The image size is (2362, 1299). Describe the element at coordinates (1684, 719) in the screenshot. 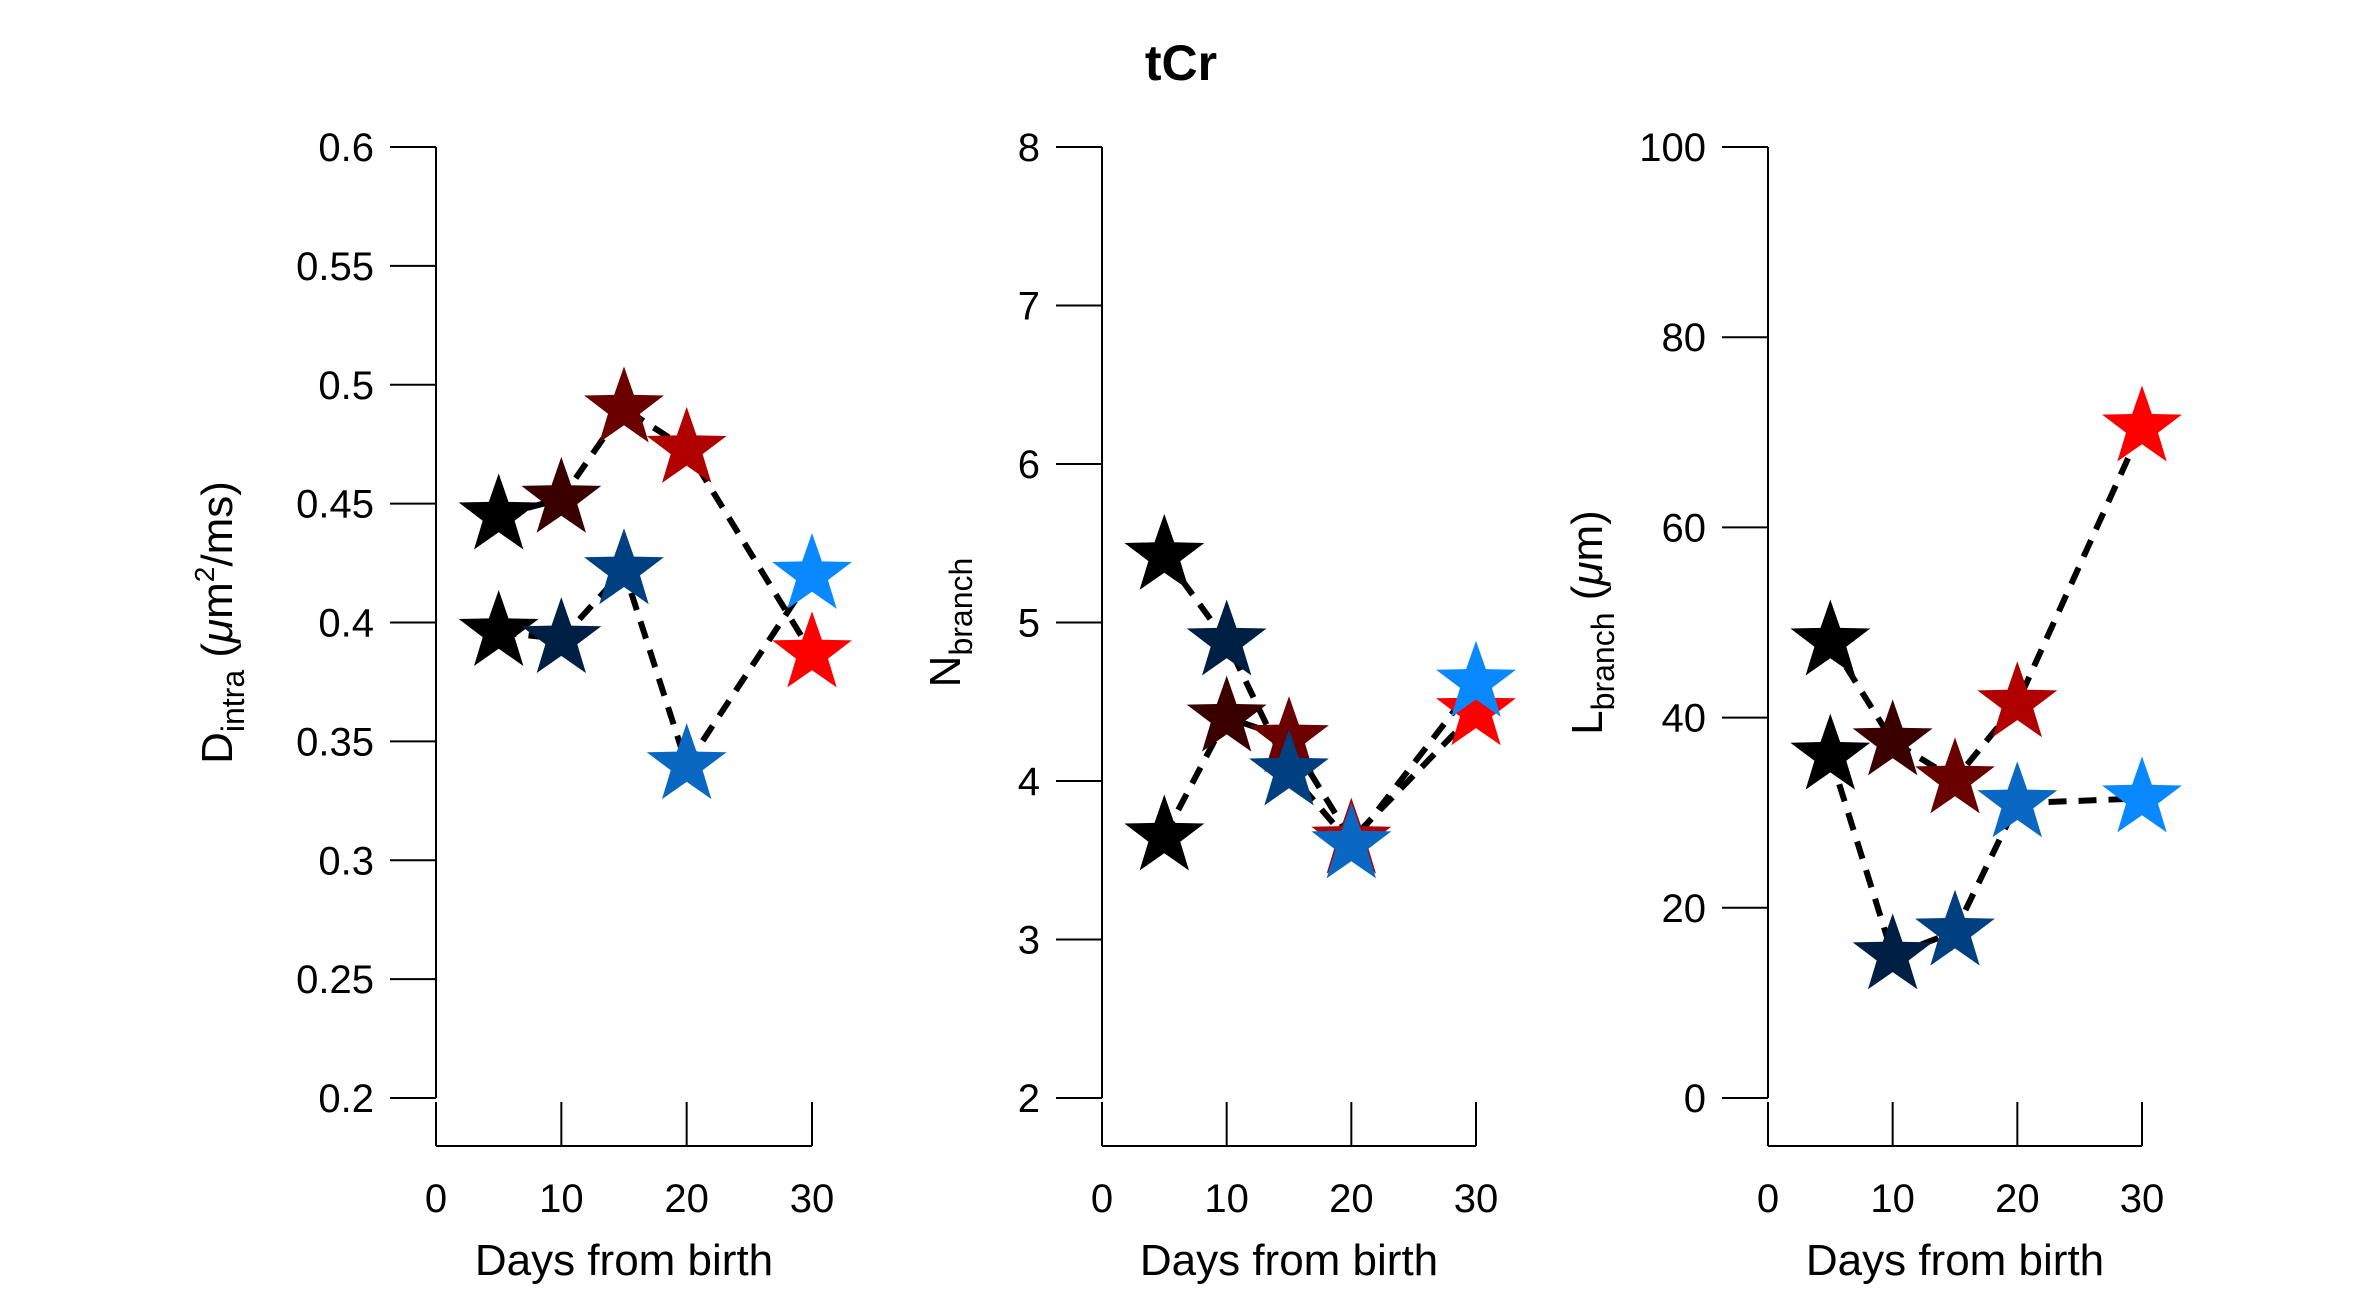

I see `y-tick-label: 40` at that location.